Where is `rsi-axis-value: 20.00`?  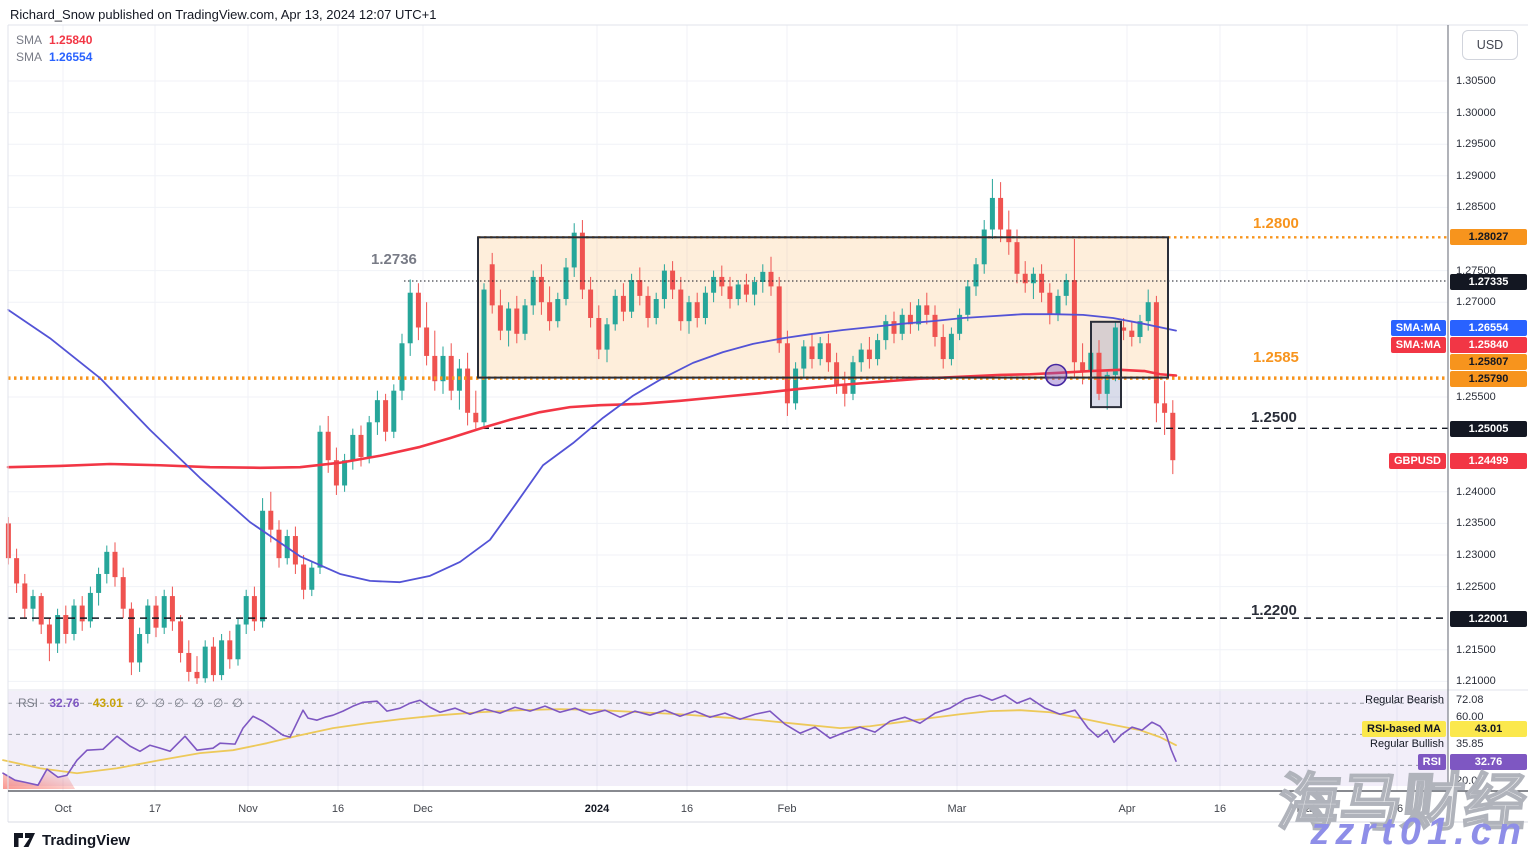 rsi-axis-value: 20.00 is located at coordinates (1470, 781).